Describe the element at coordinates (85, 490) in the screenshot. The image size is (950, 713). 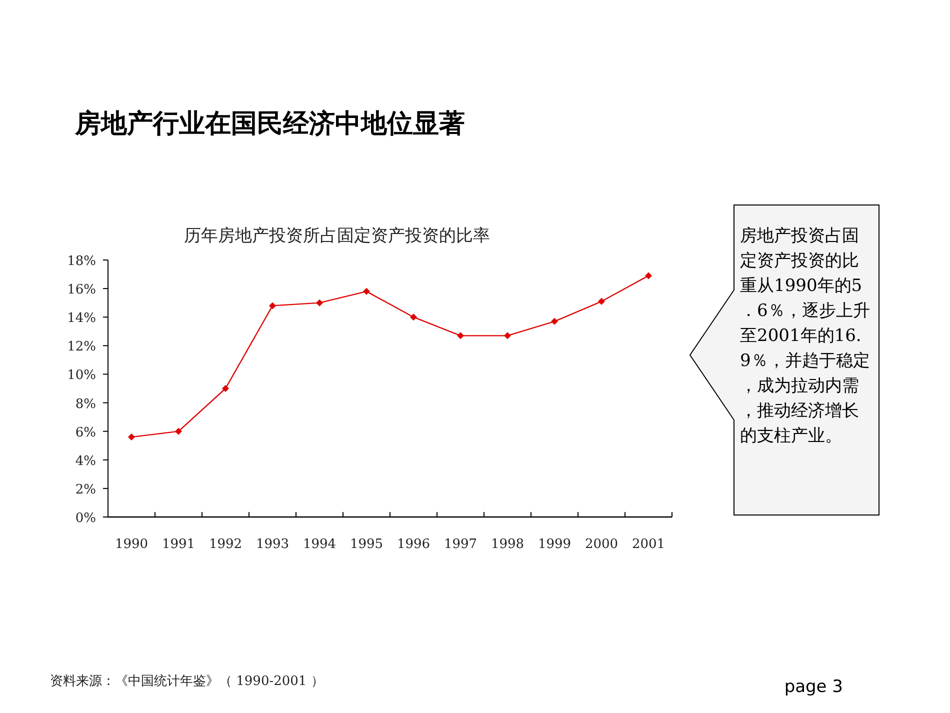
I see `y-tick-label: 2%` at that location.